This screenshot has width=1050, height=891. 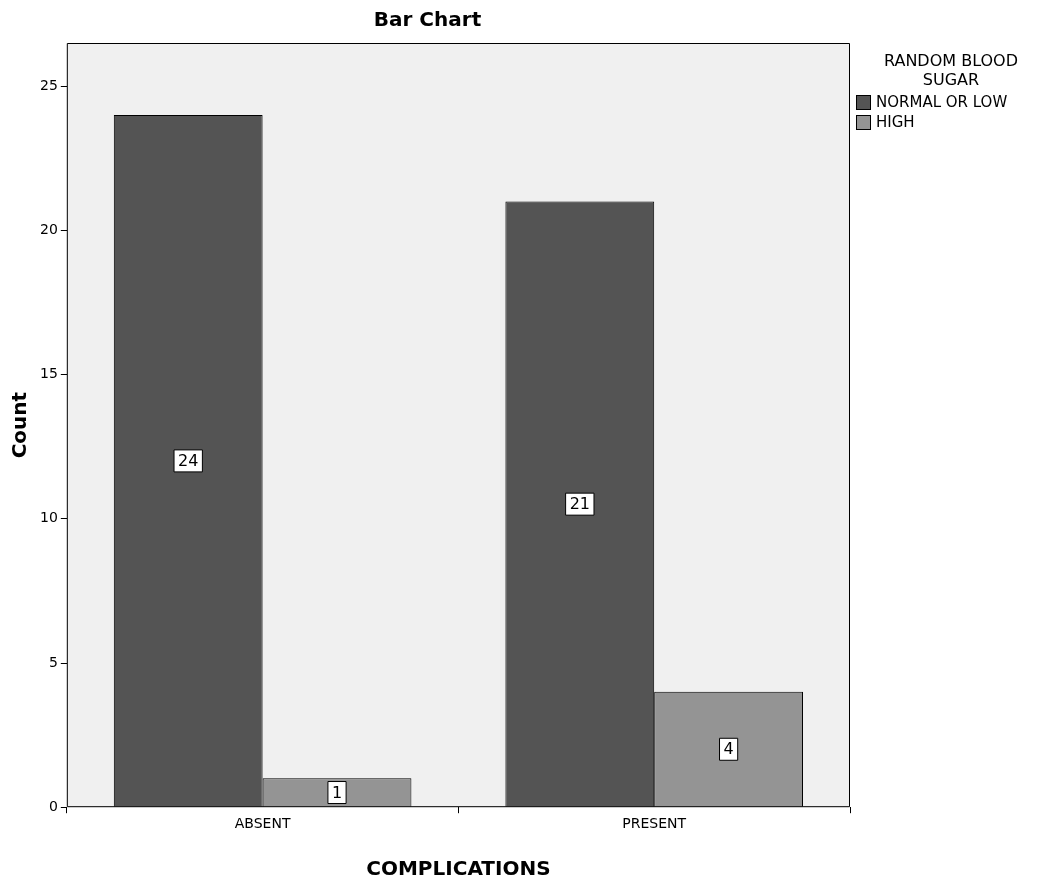 What do you see at coordinates (942, 102) in the screenshot?
I see `legend-label: NORMAL OR LOW` at bounding box center [942, 102].